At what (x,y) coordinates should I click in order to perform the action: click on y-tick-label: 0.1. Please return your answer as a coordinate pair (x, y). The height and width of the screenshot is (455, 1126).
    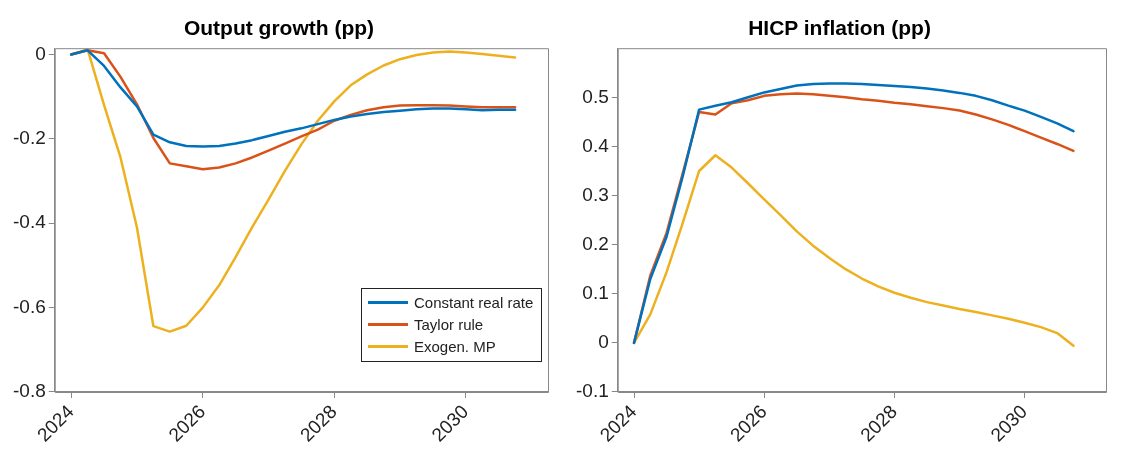
    Looking at the image, I should click on (595, 292).